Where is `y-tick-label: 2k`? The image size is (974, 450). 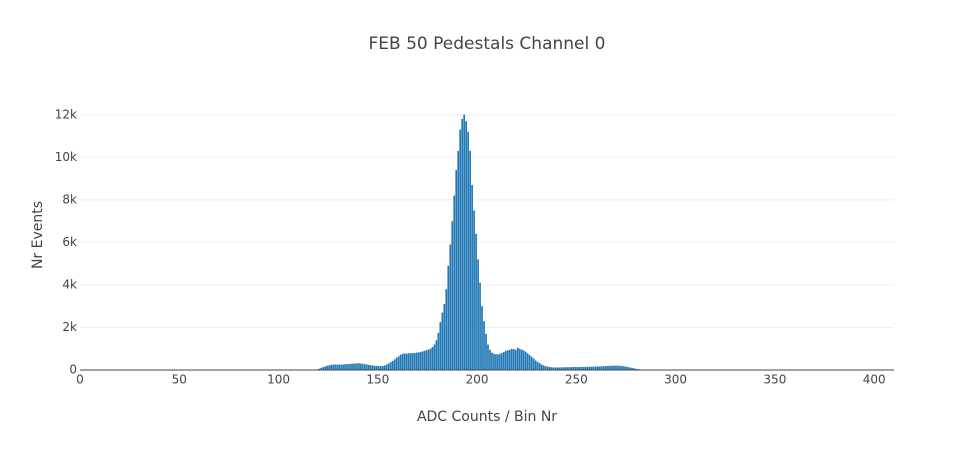
y-tick-label: 2k is located at coordinates (69, 327).